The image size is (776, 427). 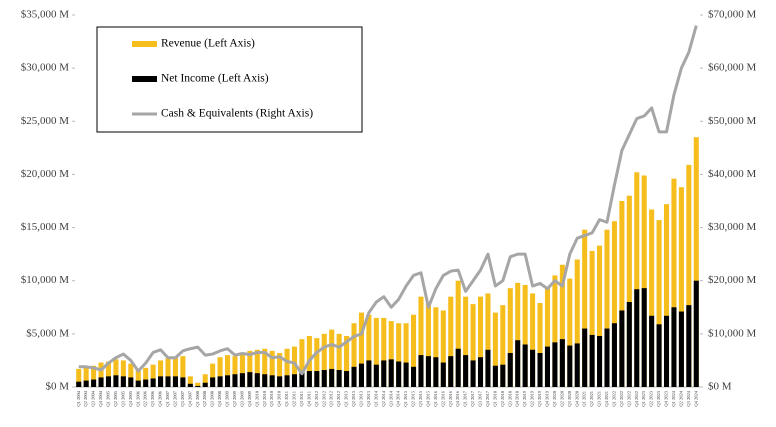 What do you see at coordinates (494, 398) in the screenshot?
I see `x-tick-label: Q1 2018` at bounding box center [494, 398].